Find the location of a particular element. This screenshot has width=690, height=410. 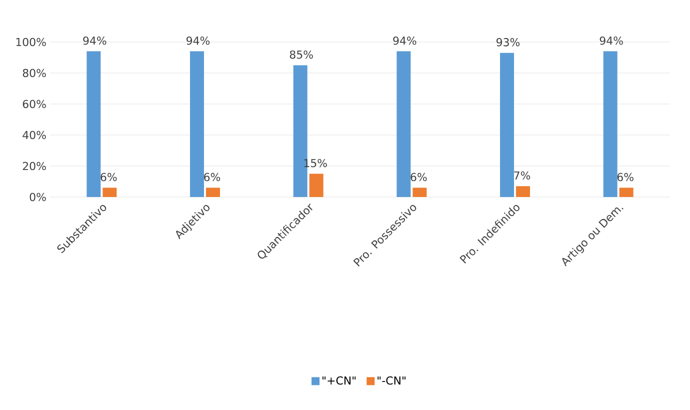

y-tick-label: 0% is located at coordinates (38, 197).